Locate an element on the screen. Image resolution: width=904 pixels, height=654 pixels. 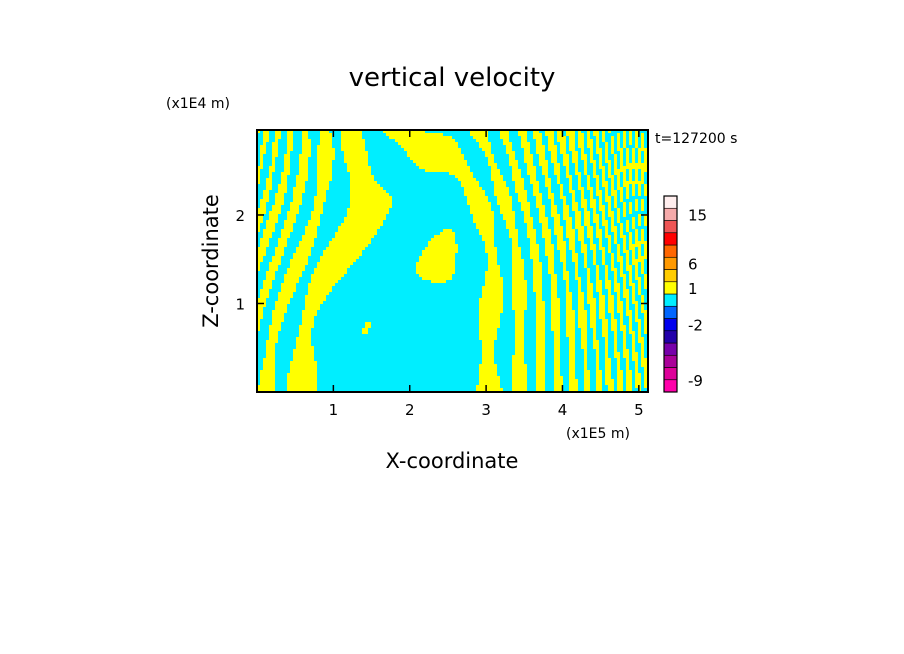
colorbar-label: -9 is located at coordinates (695, 381).